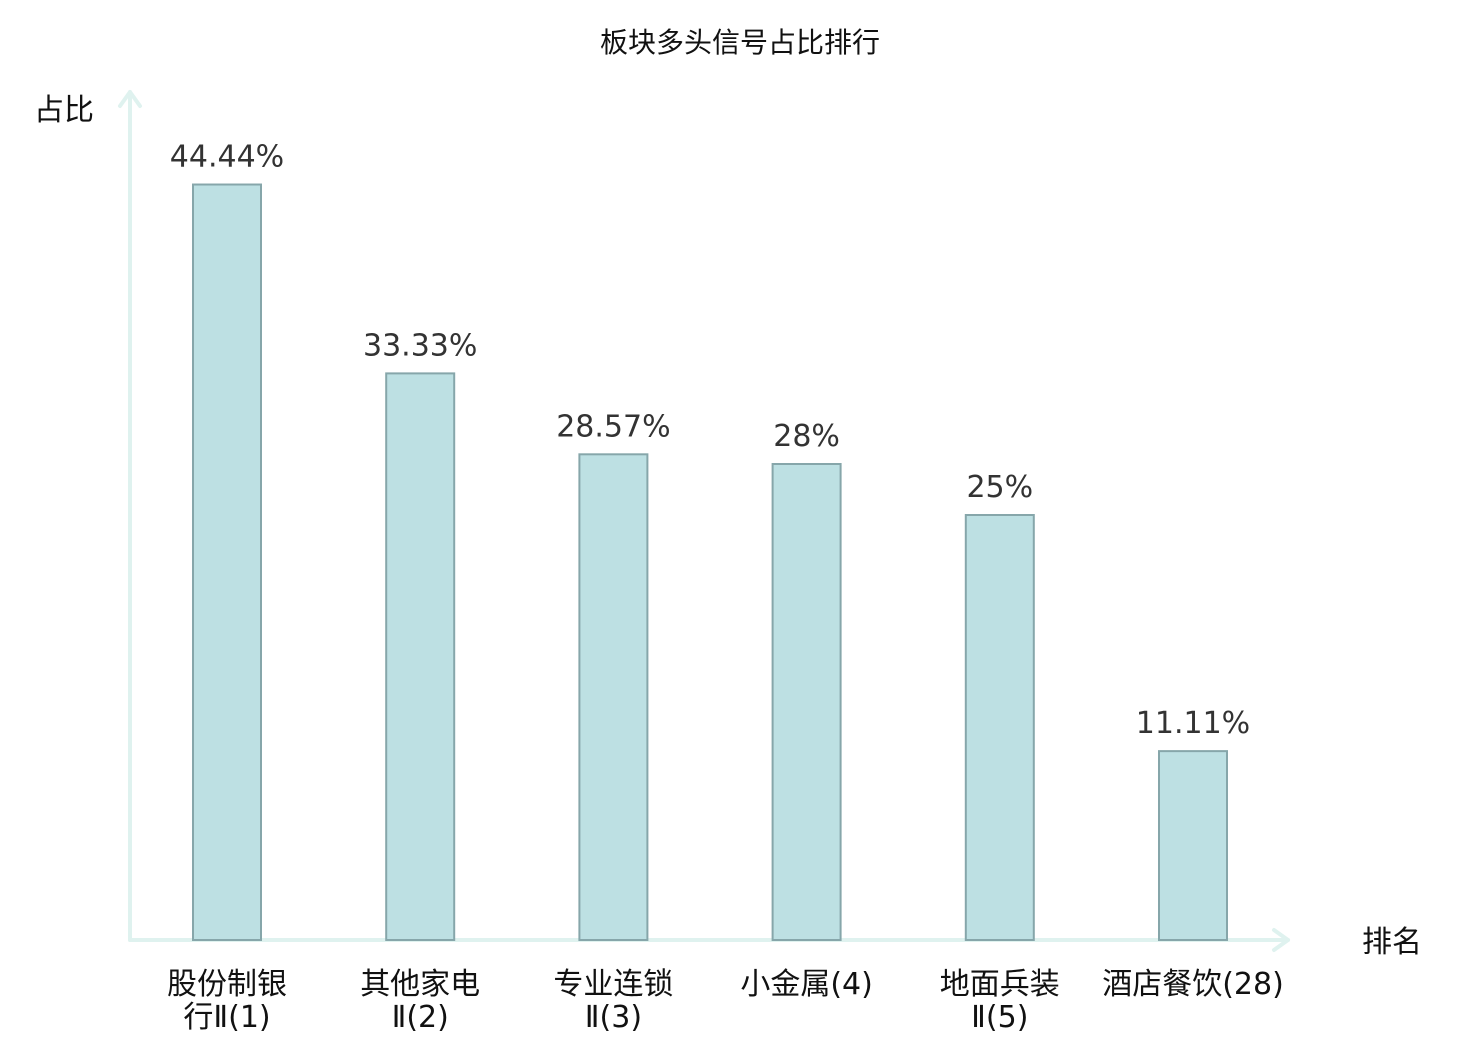 This screenshot has height=1040, width=1480. Describe the element at coordinates (1281, 940) in the screenshot. I see `x-axis-arrow` at that location.